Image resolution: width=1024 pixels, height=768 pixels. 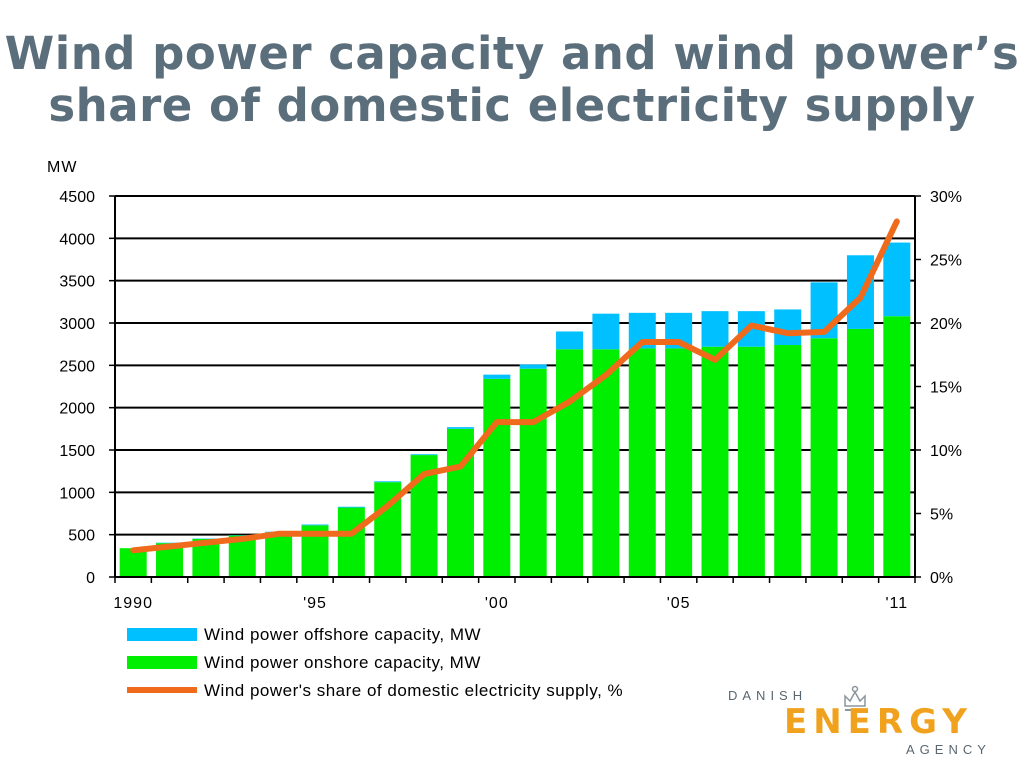 What do you see at coordinates (855, 698) in the screenshot?
I see `crown-icon` at bounding box center [855, 698].